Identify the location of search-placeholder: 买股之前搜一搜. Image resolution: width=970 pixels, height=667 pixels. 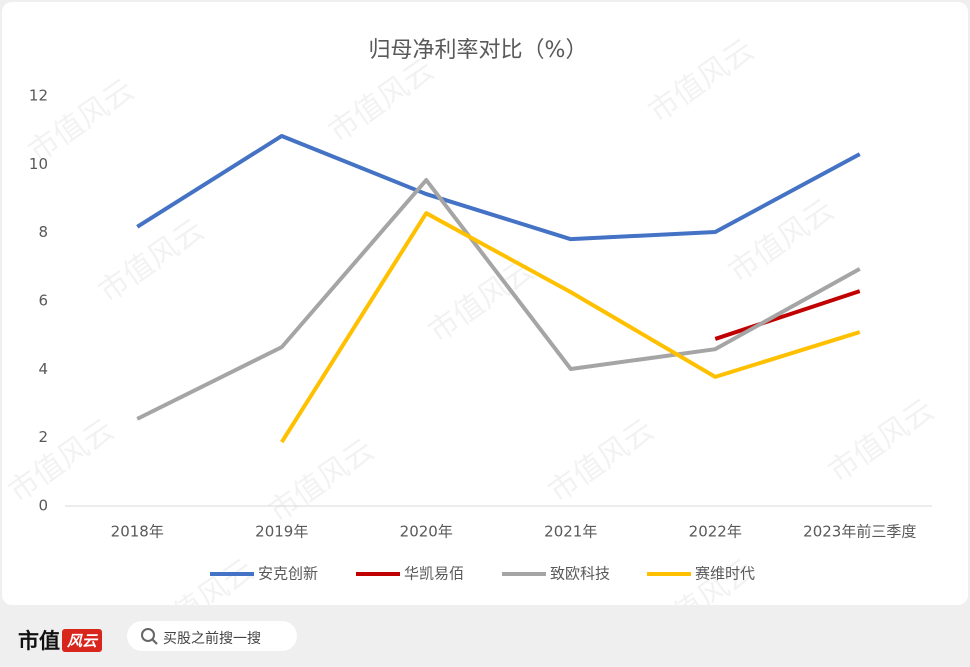
(212, 639).